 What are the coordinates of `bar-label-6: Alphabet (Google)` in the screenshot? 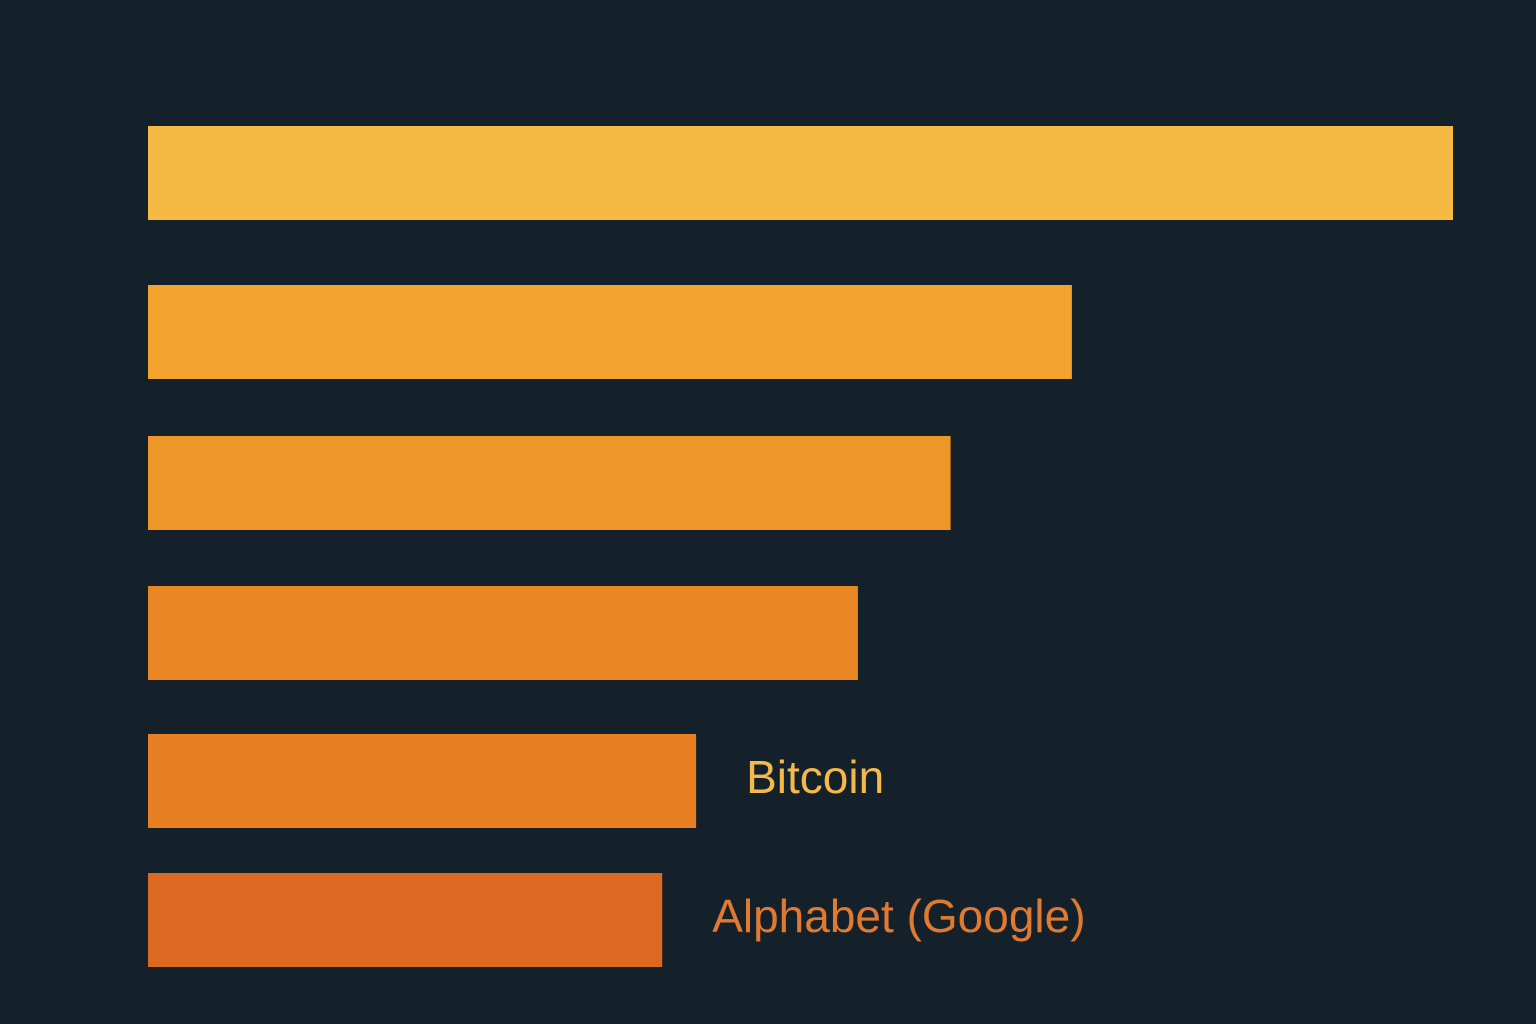 It's located at (898, 916).